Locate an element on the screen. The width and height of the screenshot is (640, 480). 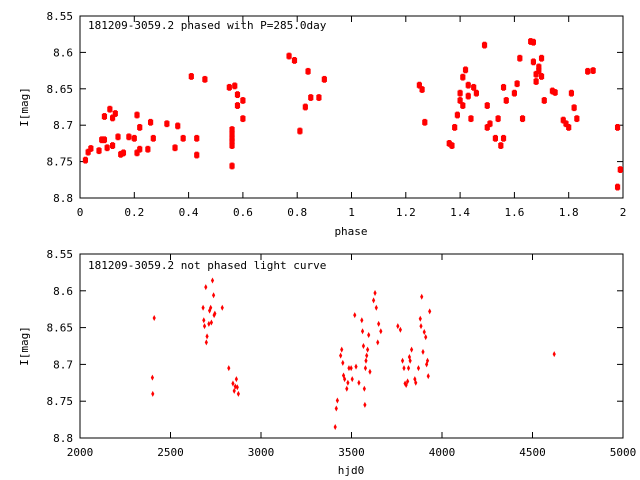
unphased-y-tick-label: 8.75 is located at coordinates (60, 401).